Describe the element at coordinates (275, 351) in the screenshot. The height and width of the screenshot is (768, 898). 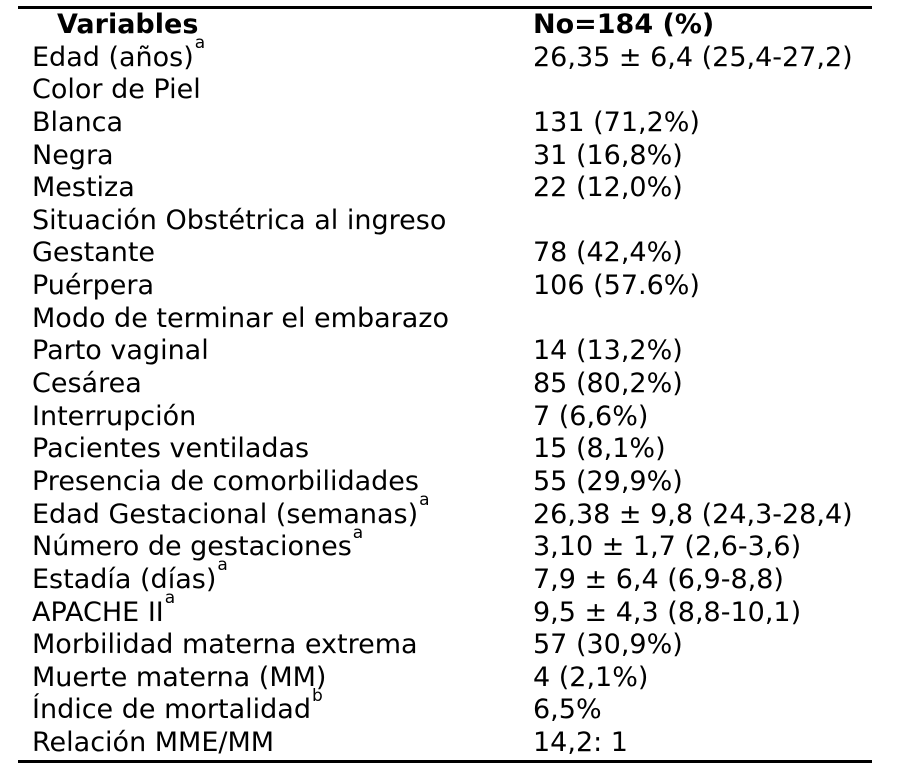
I see `row-label: Parto vaginal` at that location.